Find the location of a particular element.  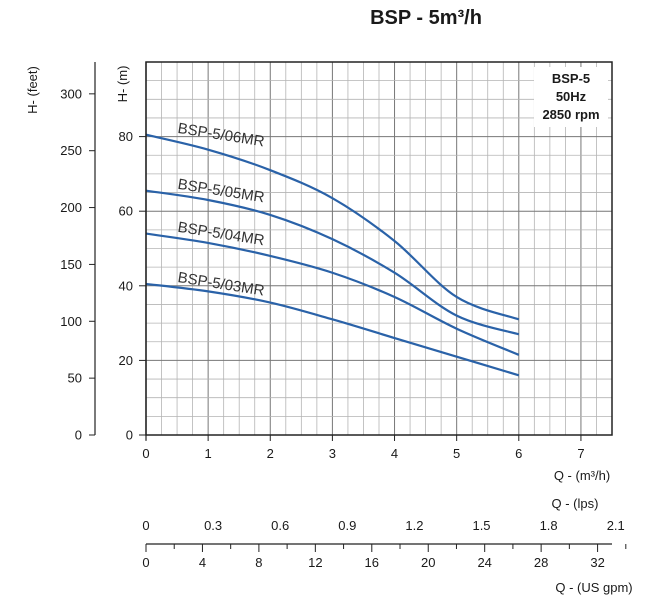

x-tick-label-gpm: 16 is located at coordinates (372, 562).